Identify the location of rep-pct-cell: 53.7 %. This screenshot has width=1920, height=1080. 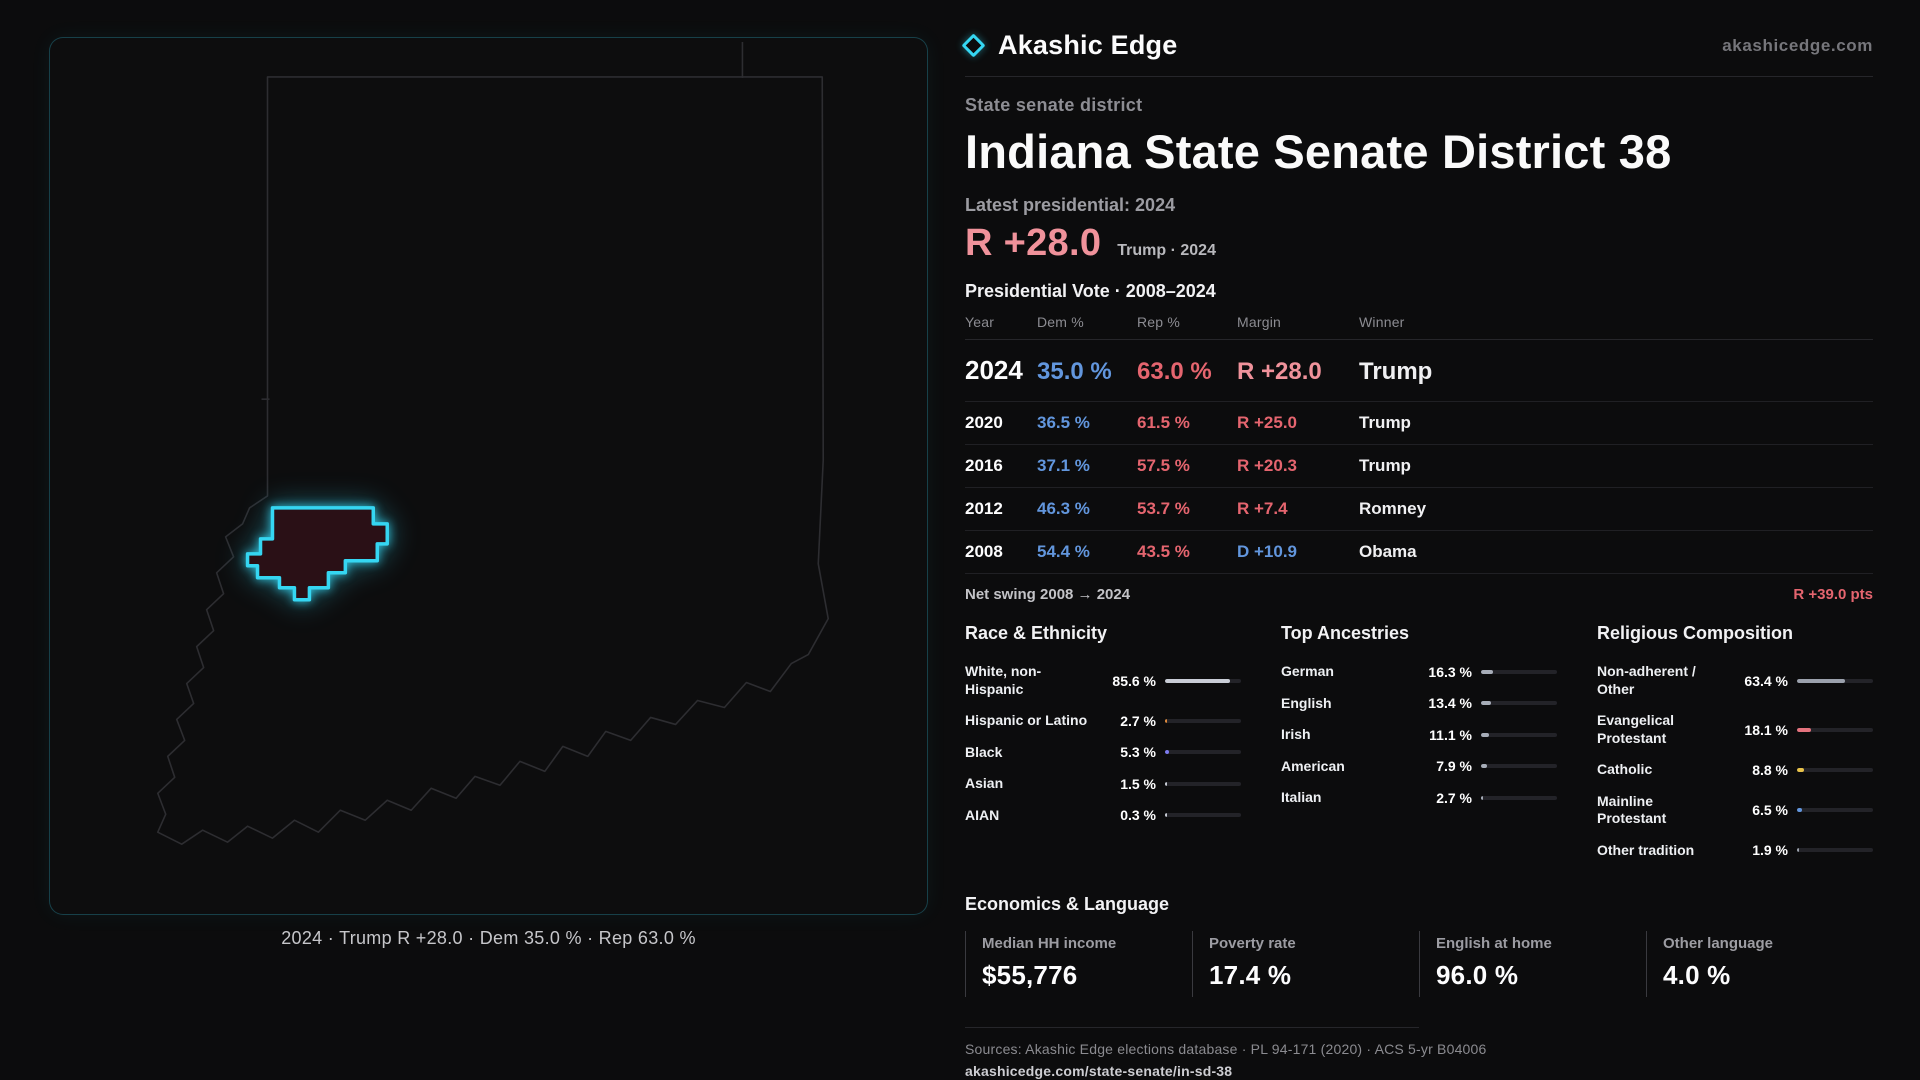
(1163, 508).